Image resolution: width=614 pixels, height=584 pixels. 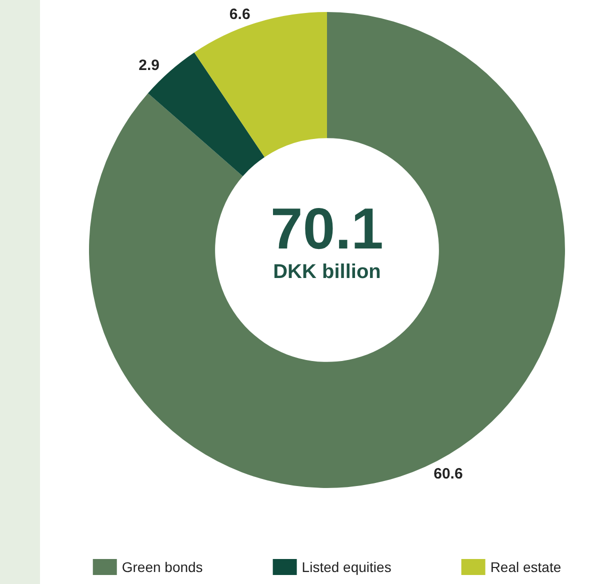 I want to click on legend-label: Real estate, so click(x=526, y=567).